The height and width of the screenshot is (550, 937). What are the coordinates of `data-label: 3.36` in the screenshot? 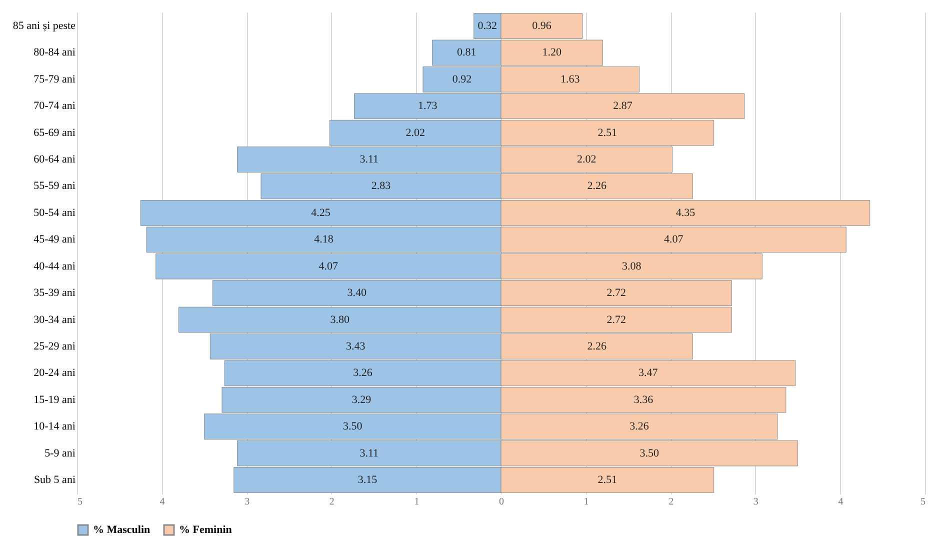 It's located at (644, 400).